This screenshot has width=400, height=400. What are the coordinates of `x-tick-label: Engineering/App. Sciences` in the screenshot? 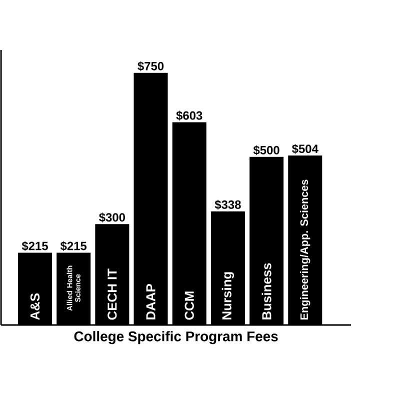 It's located at (305, 250).